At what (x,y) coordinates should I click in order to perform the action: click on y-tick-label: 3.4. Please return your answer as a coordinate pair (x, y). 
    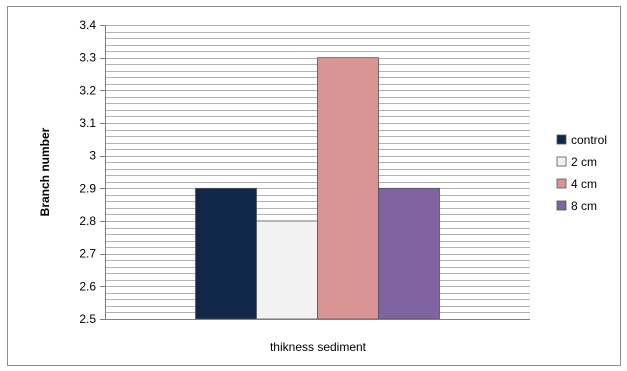
    Looking at the image, I should click on (87, 25).